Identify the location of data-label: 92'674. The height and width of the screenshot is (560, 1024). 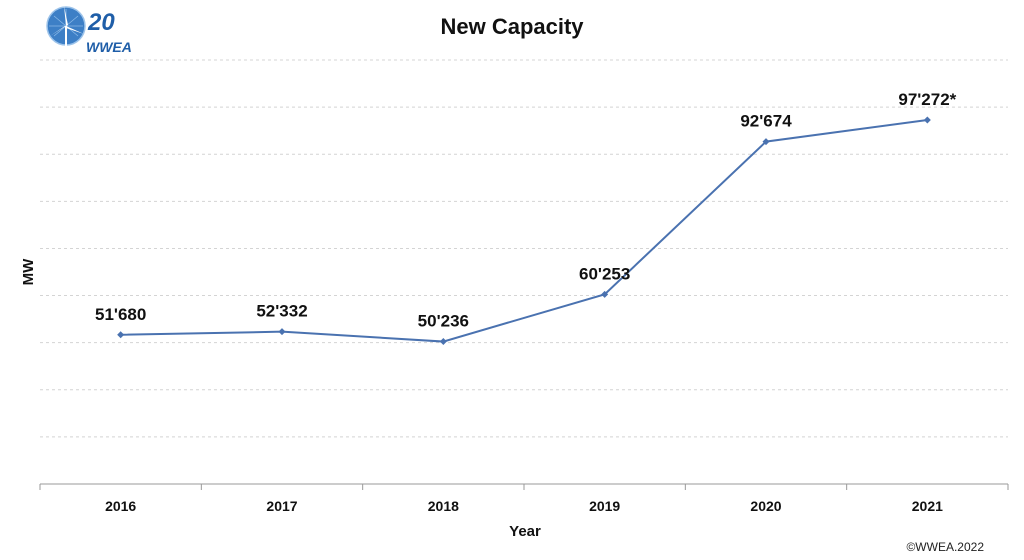
(766, 121).